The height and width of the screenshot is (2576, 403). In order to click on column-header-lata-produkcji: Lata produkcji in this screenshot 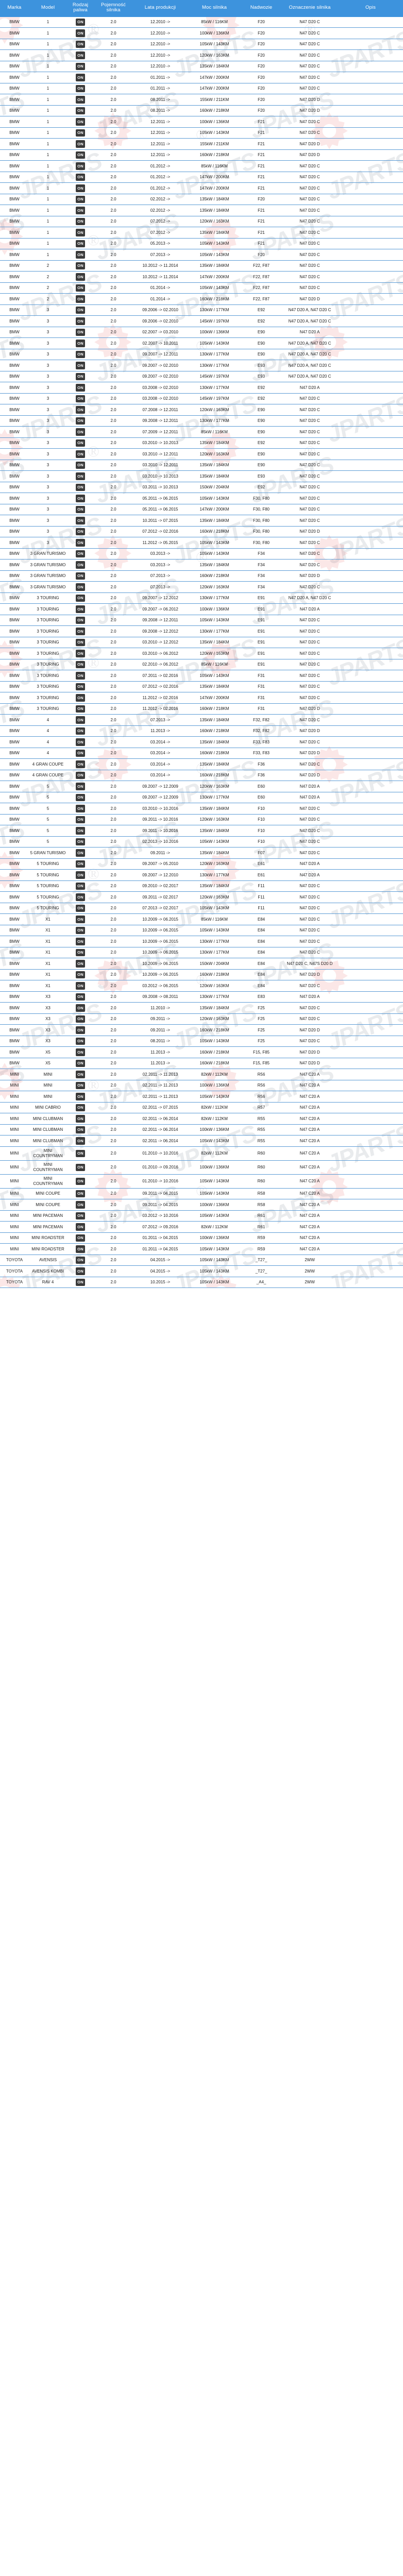, I will do `click(161, 8)`.